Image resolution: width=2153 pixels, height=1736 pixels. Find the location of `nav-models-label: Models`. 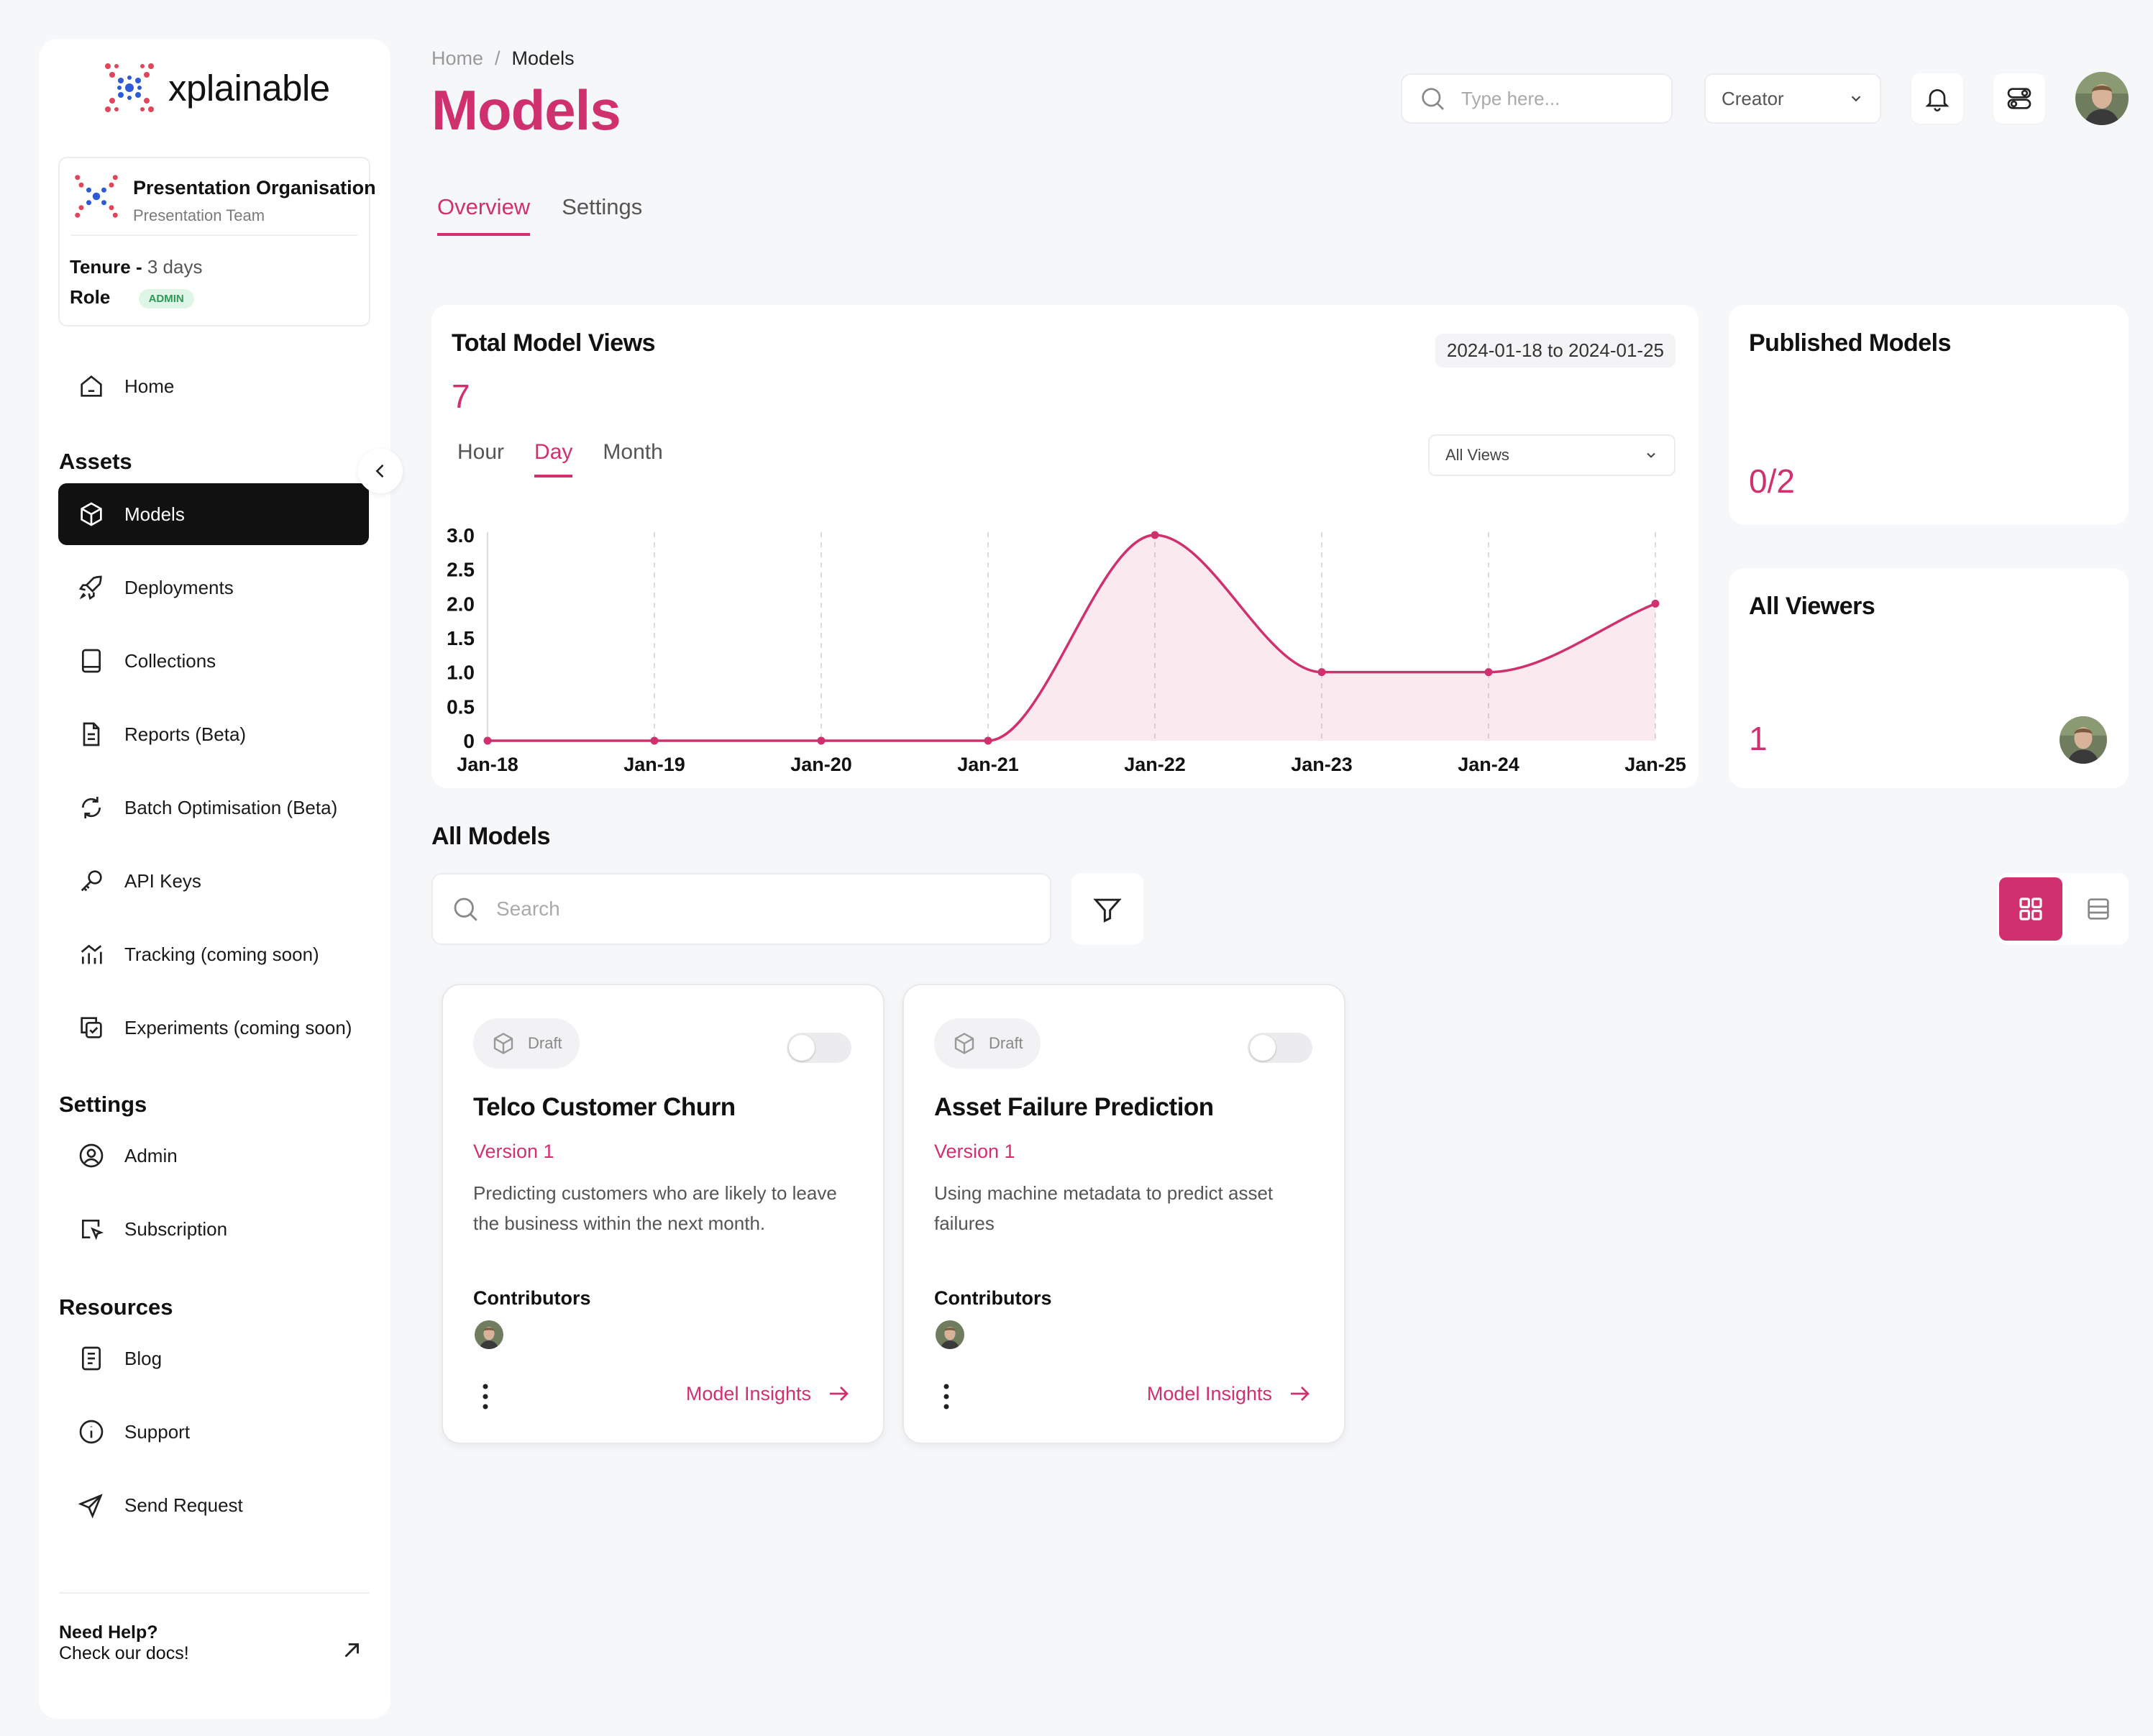

nav-models-label: Models is located at coordinates (154, 514).